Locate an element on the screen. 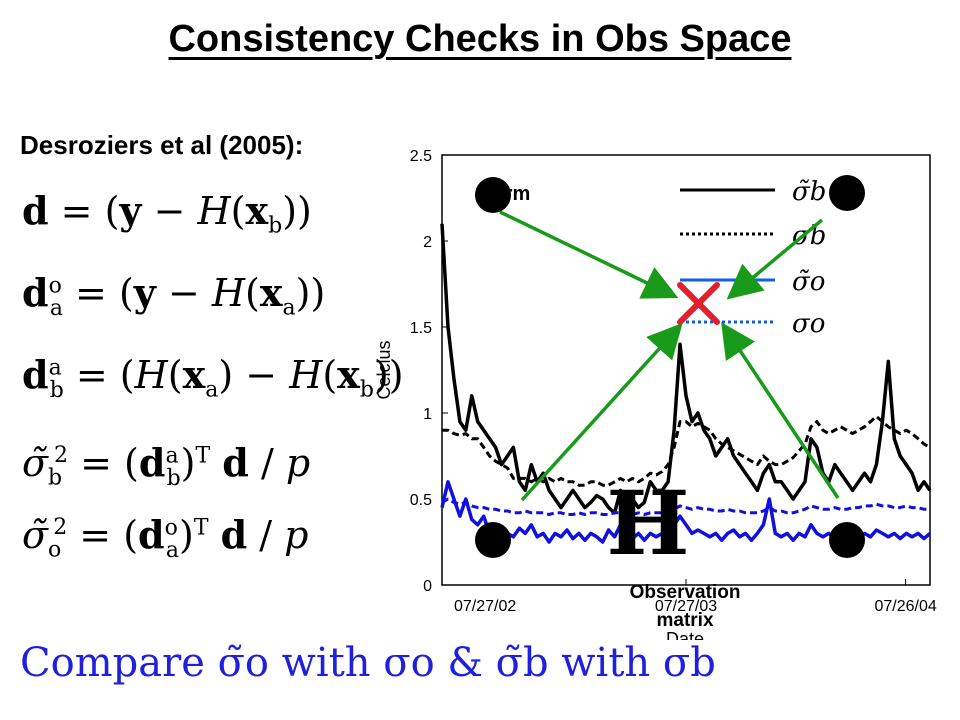 The height and width of the screenshot is (720, 960). arrow-bottom-right is located at coordinates (781, 413).